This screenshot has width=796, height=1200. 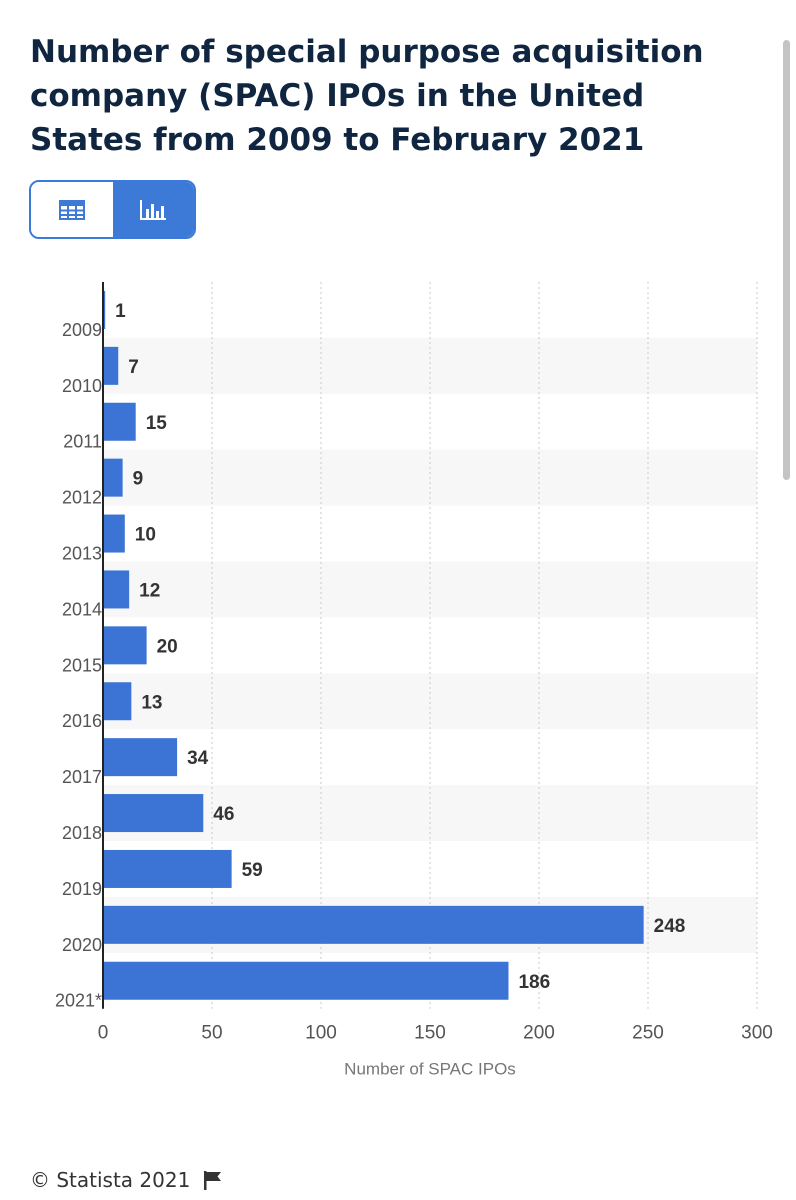 I want to click on data-label: 59, so click(x=252, y=870).